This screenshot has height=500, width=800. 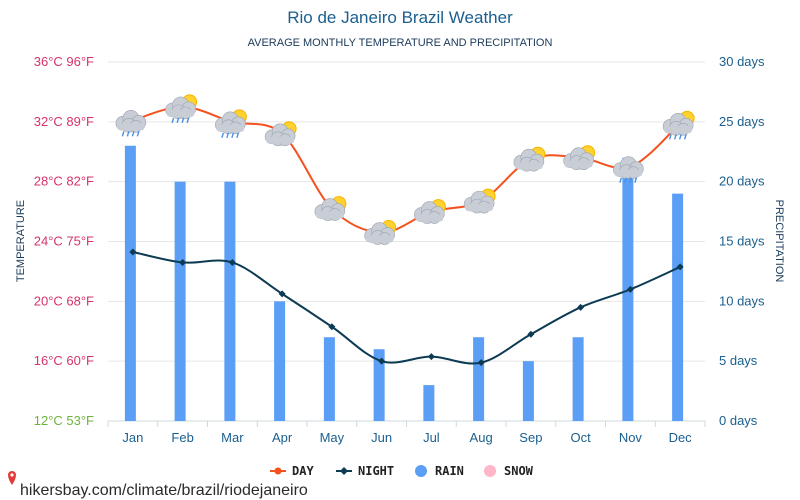 I want to click on chart-legend: DAY NIGHT RAIN SNOW, so click(x=402, y=471).